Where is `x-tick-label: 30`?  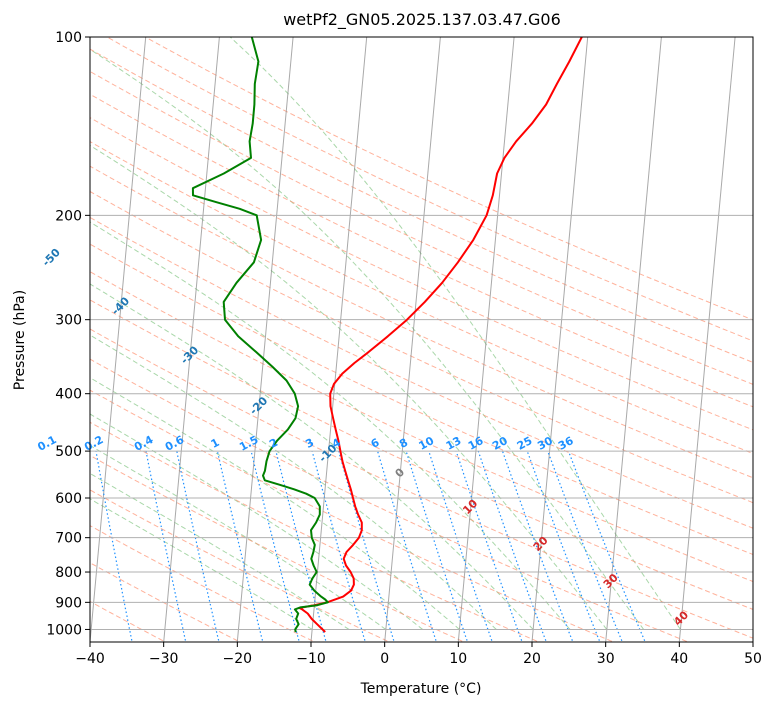 x-tick-label: 30 is located at coordinates (606, 659).